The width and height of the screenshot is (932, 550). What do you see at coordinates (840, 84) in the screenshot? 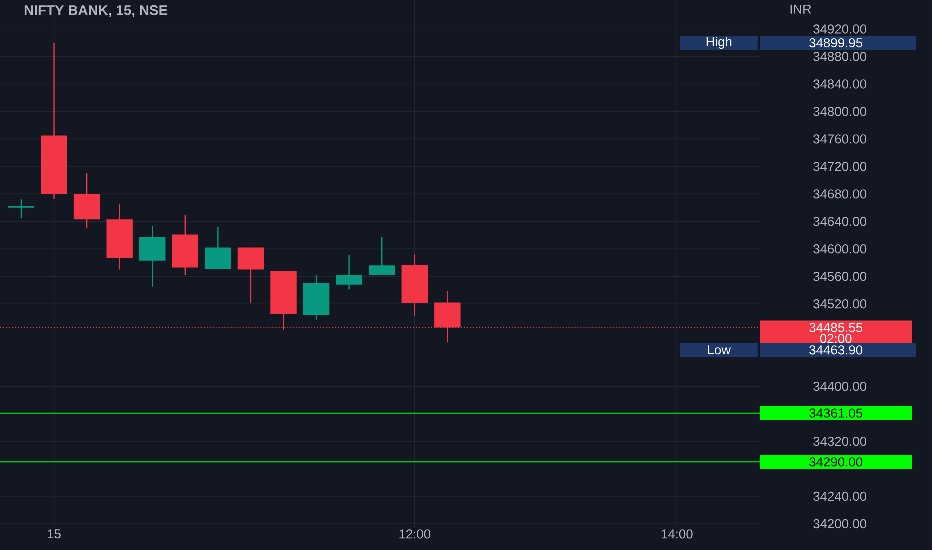
I see `y-tick-label: 34840.00` at bounding box center [840, 84].